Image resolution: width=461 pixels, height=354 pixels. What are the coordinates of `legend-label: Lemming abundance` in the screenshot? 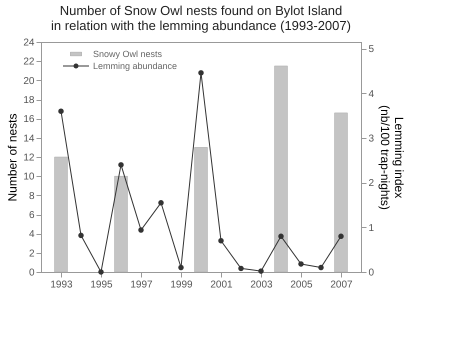 It's located at (135, 66).